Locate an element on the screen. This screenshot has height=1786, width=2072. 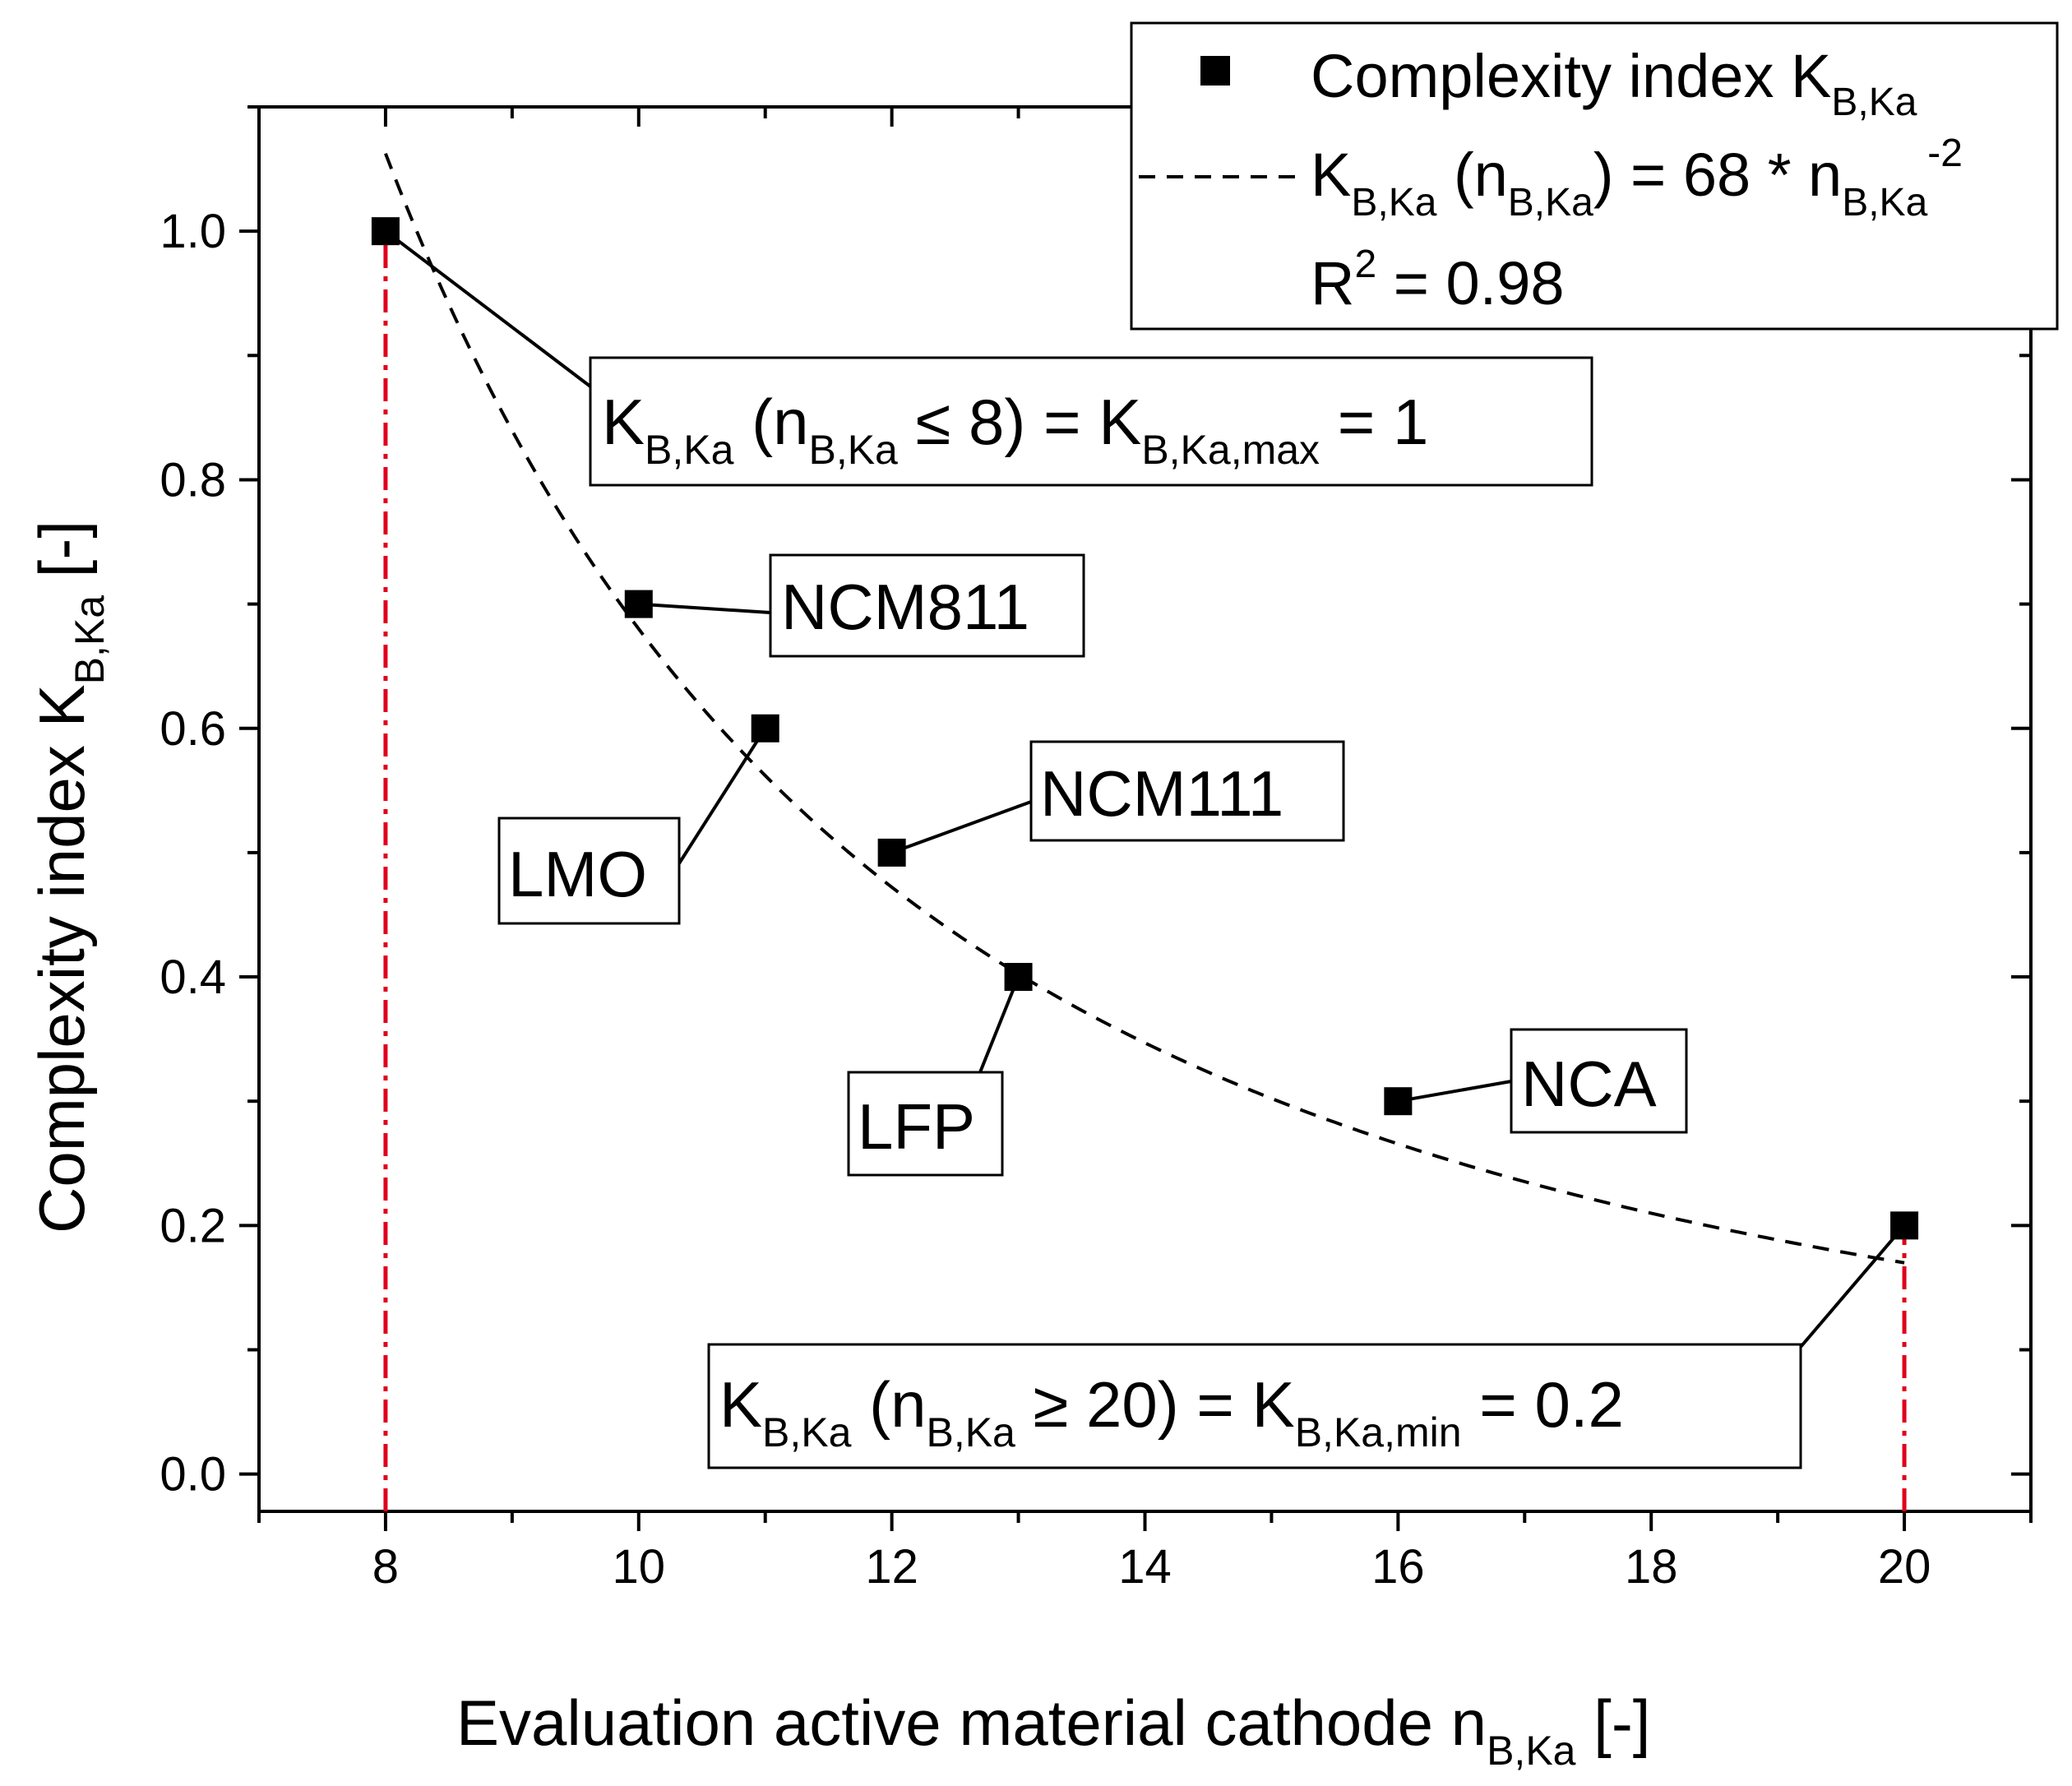
x-tick-label: 14 is located at coordinates (1145, 1567).